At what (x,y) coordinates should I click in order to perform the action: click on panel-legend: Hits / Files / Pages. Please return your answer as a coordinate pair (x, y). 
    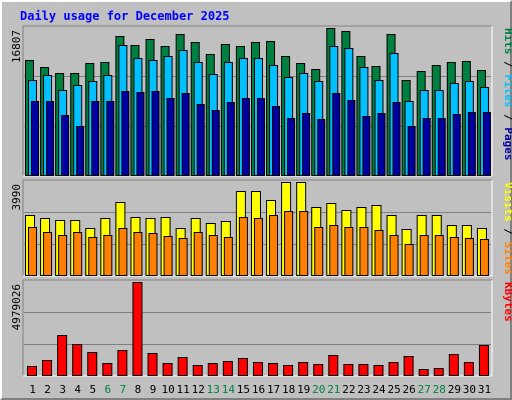
    Looking at the image, I should click on (507, 94).